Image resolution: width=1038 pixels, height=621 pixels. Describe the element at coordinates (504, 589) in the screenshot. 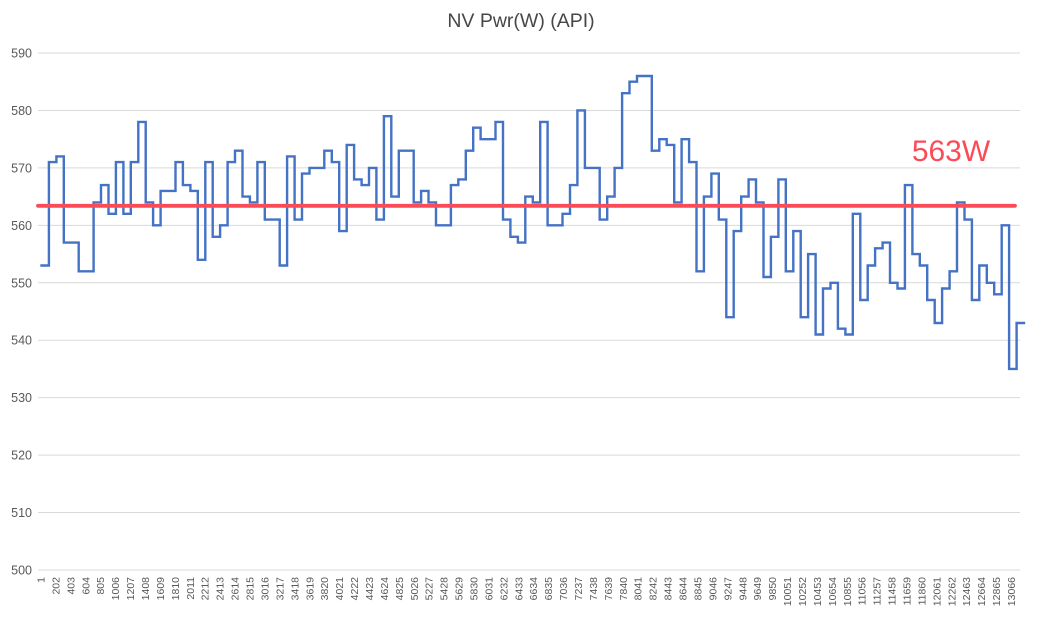

I see `svg-text: 6232` at that location.